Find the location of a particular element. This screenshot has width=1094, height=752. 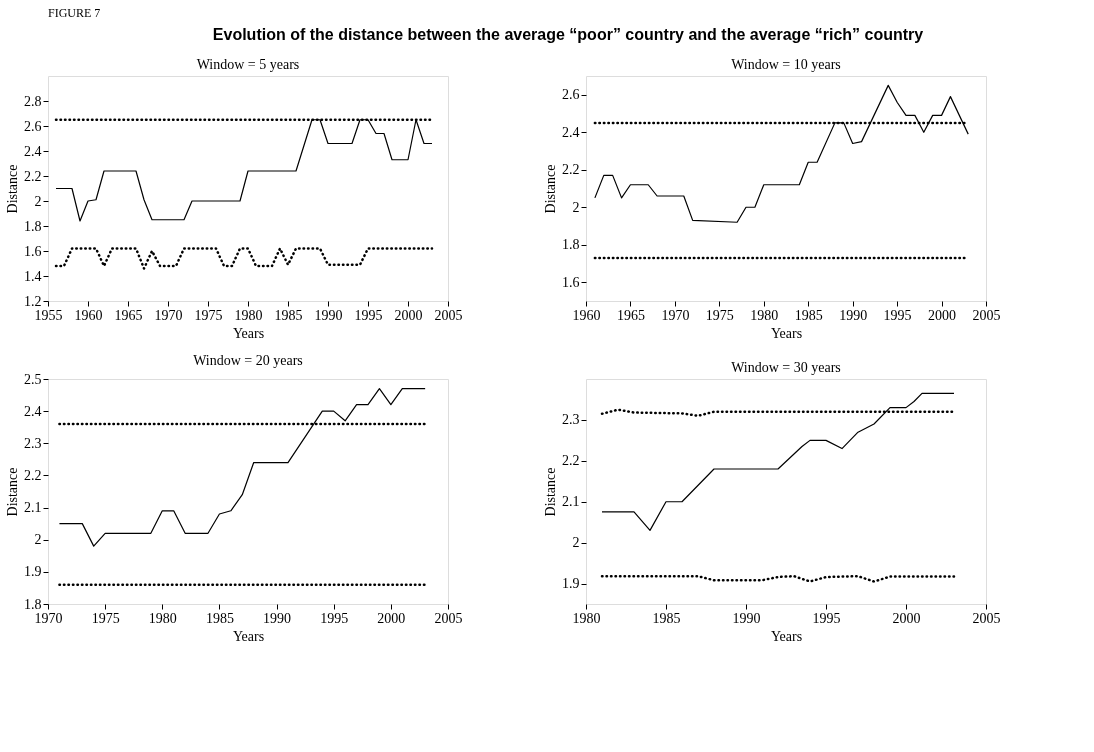

y-tick-label: 2.8 is located at coordinates (33, 101).